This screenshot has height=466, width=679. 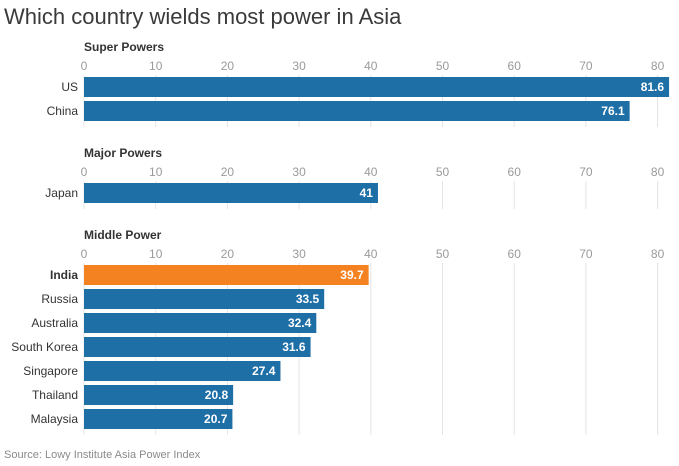 I want to click on source-note: Source: Lowy Institute Asia Power Index, so click(x=102, y=455).